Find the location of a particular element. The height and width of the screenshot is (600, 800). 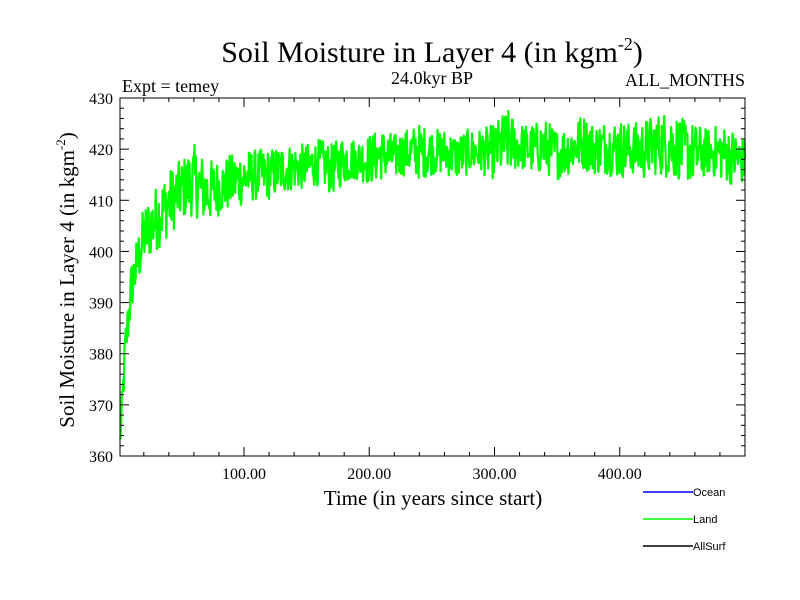

y-tick-label: 410 is located at coordinates (101, 201).